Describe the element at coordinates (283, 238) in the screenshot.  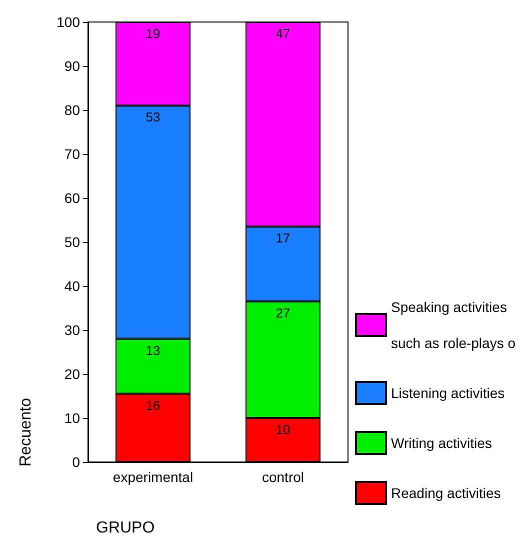
I see `data-label: 17` at that location.